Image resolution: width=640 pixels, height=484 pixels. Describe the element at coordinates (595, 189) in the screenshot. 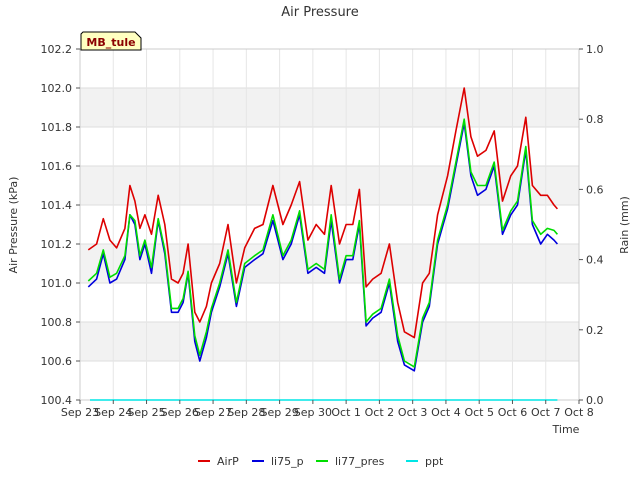

I see `y2-tick-label-3: 0.6` at that location.